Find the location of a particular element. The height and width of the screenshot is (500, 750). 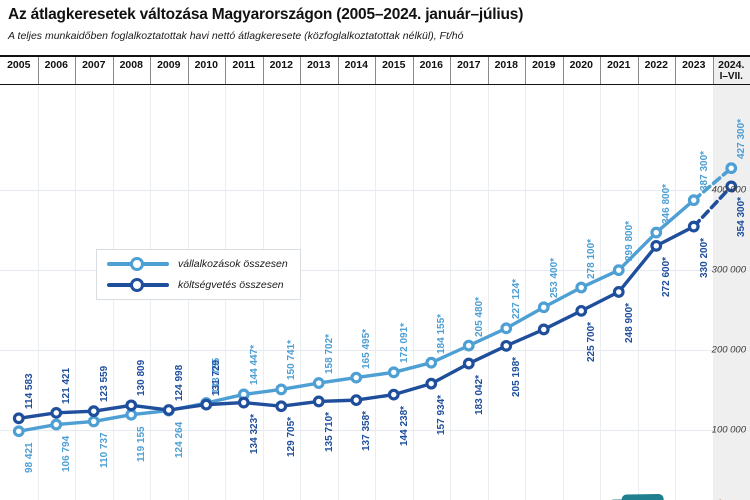

data-label: 205 198* is located at coordinates (517, 376).